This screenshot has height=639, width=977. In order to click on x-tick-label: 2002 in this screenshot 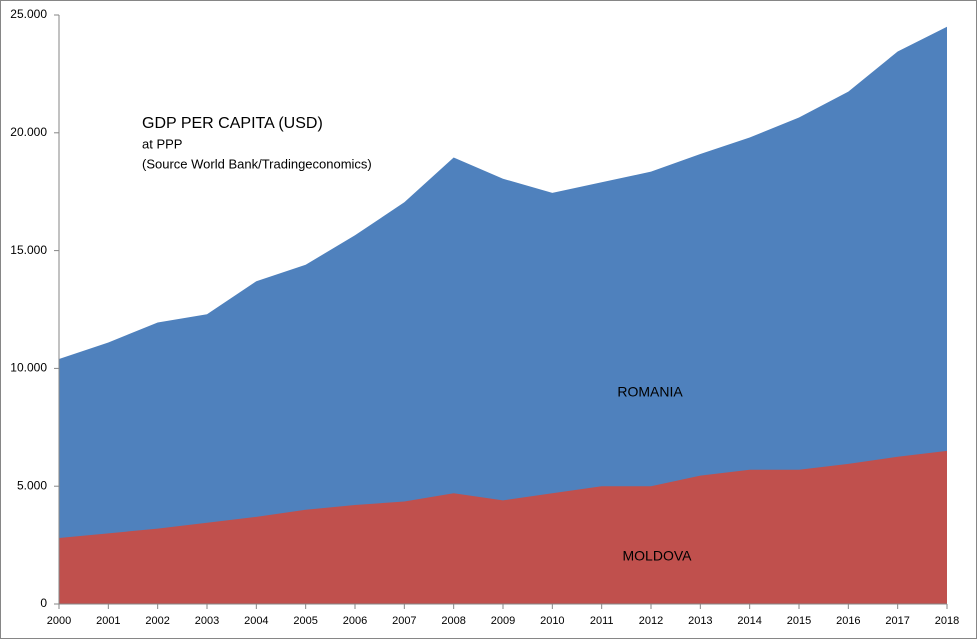, I will do `click(157, 621)`.